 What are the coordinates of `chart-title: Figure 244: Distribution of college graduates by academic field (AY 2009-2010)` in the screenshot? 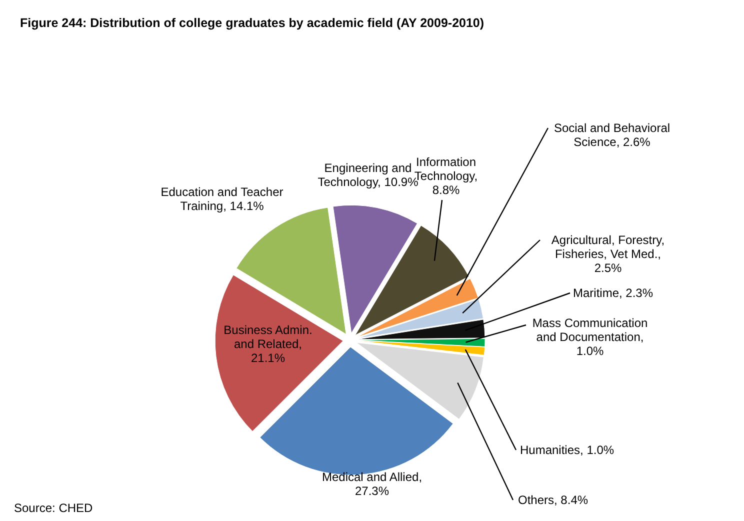 It's located at (252, 23).